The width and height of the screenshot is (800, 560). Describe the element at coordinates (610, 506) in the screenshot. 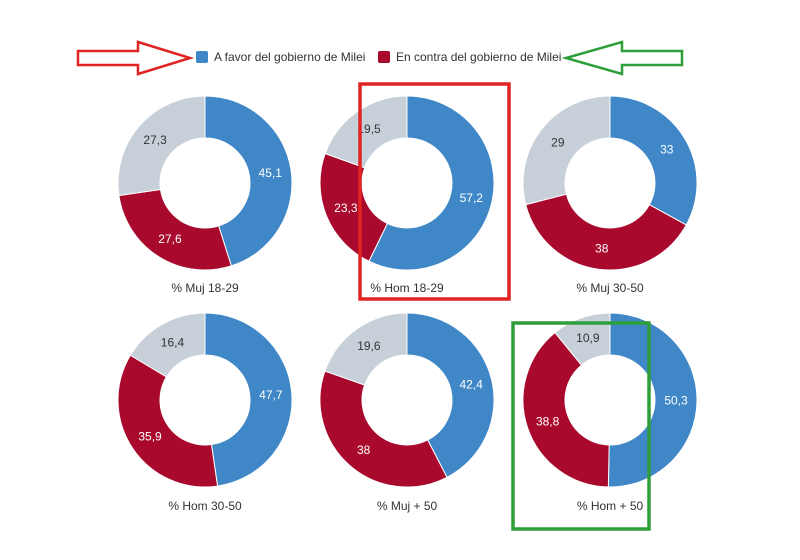

I see `donut-label-hom-50: % Hom + 50` at that location.